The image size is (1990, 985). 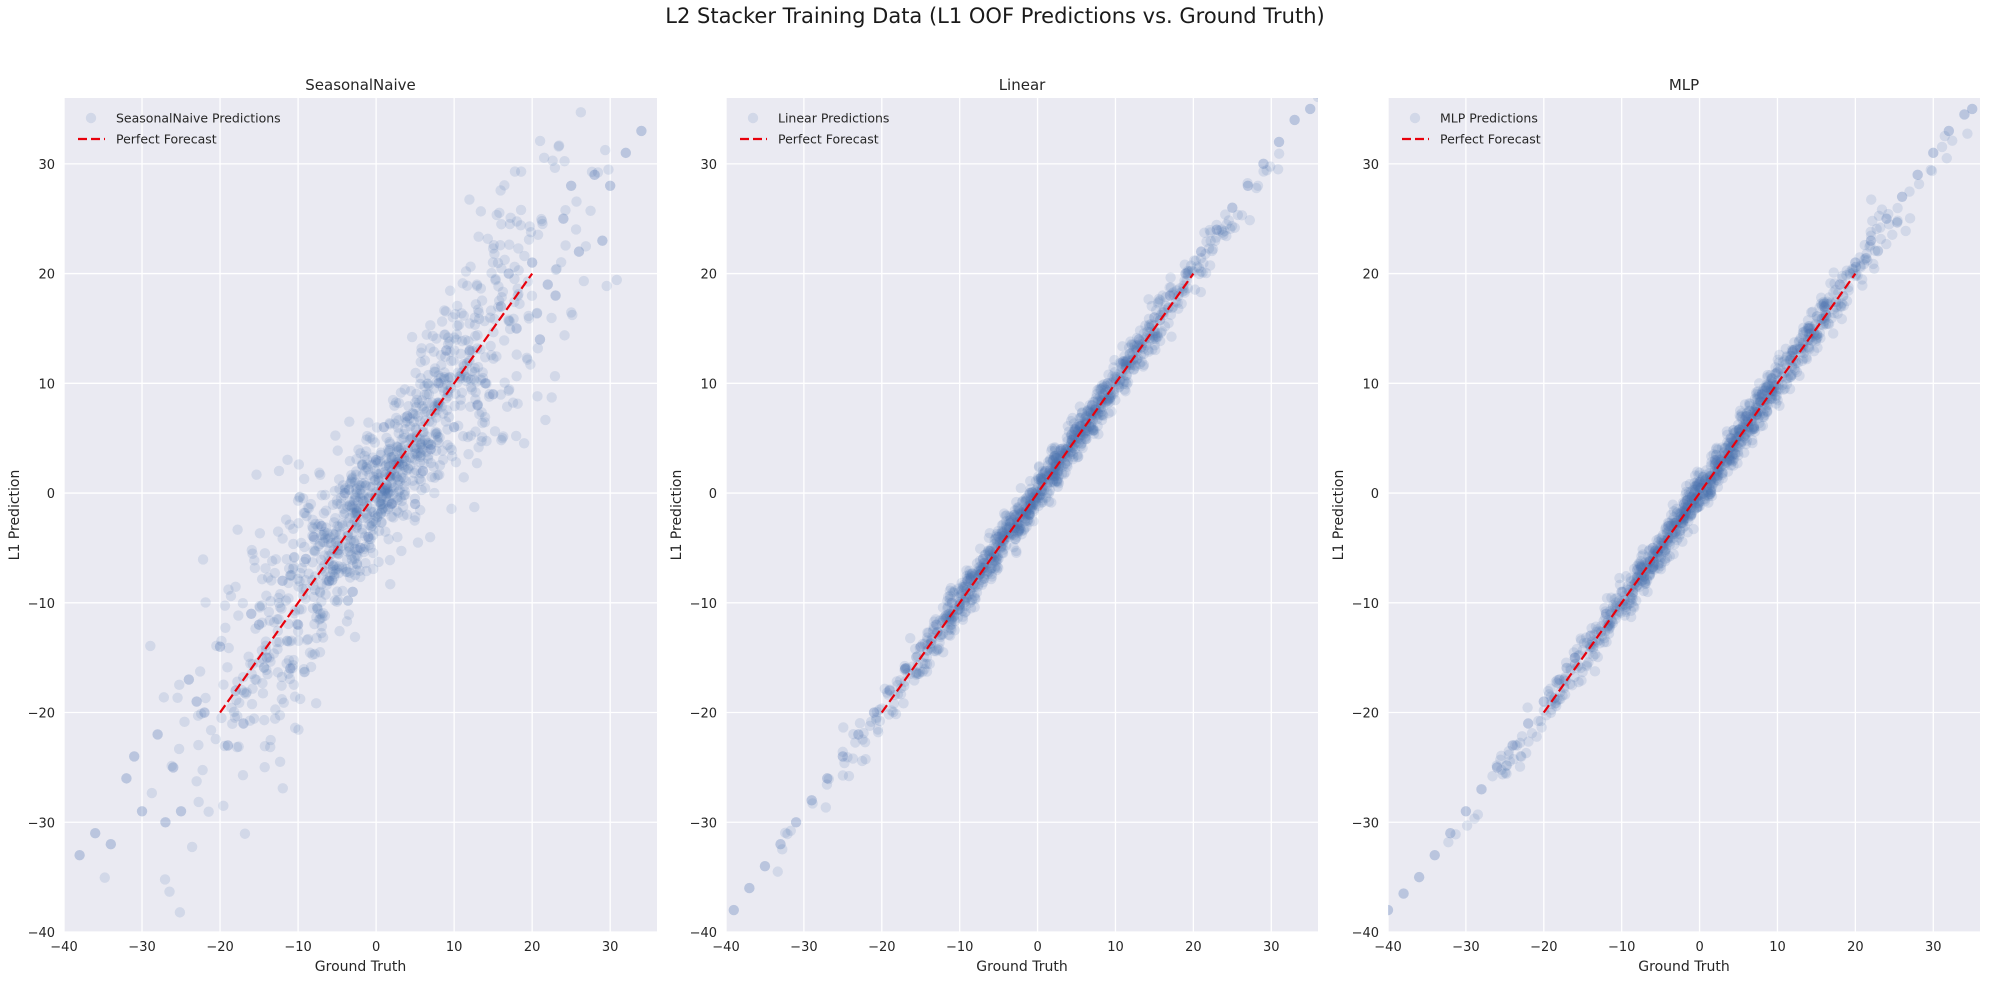 I want to click on y-axis-label: L1 Prediction, so click(x=677, y=515).